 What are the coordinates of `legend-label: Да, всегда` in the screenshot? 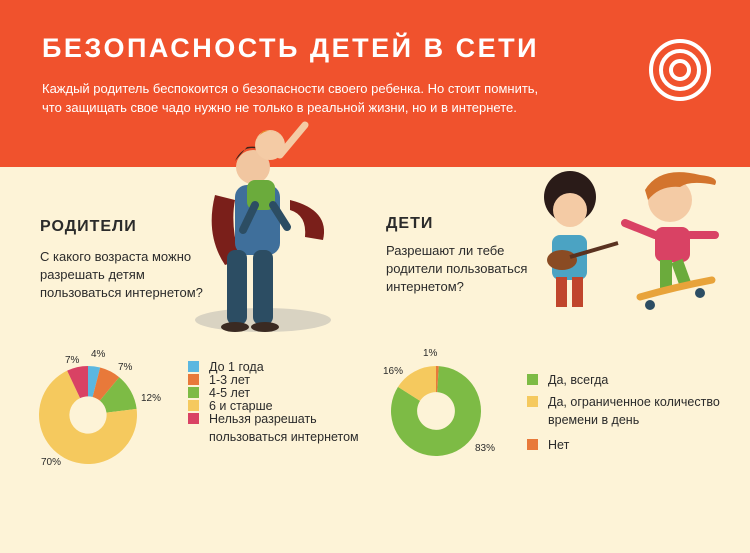 It's located at (578, 380).